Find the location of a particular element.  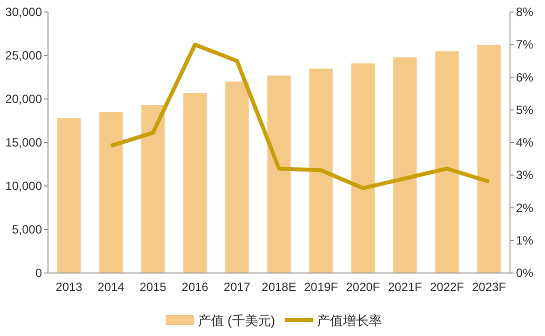

y-tick-label: 10,000 is located at coordinates (23, 186).